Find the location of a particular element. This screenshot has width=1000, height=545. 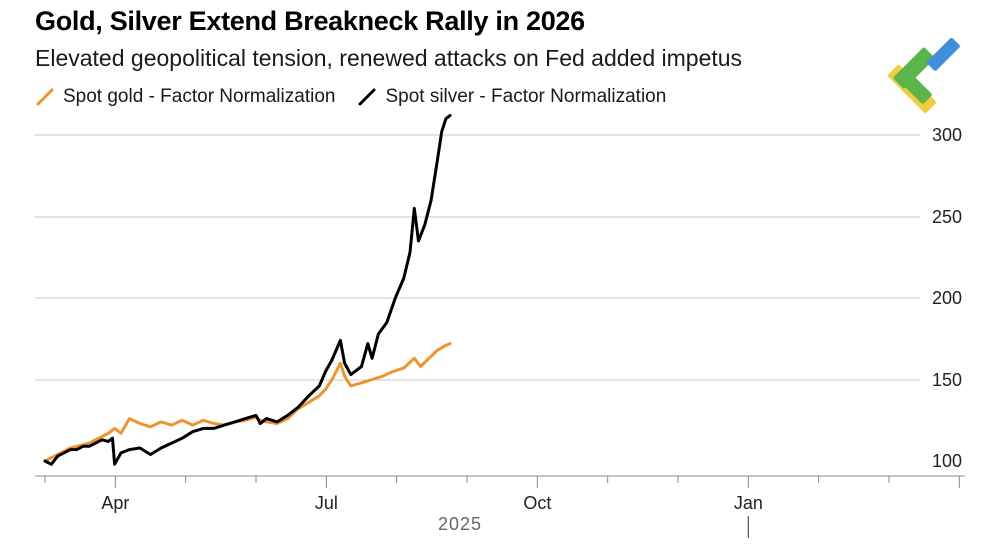

y-tick-label-150: 150 is located at coordinates (947, 380).